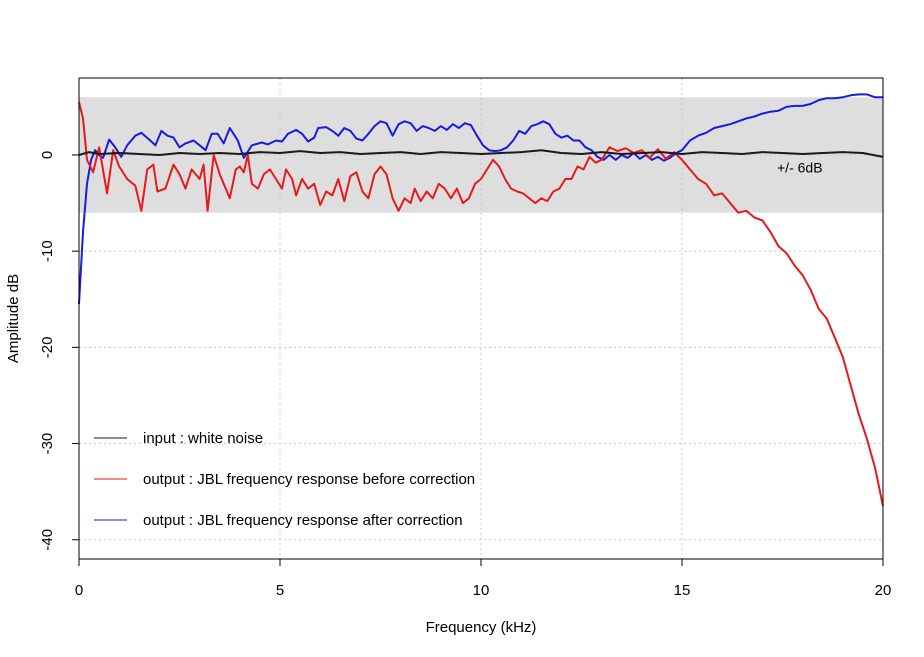 The height and width of the screenshot is (657, 924). What do you see at coordinates (883, 590) in the screenshot?
I see `x-tick-label: 20` at bounding box center [883, 590].